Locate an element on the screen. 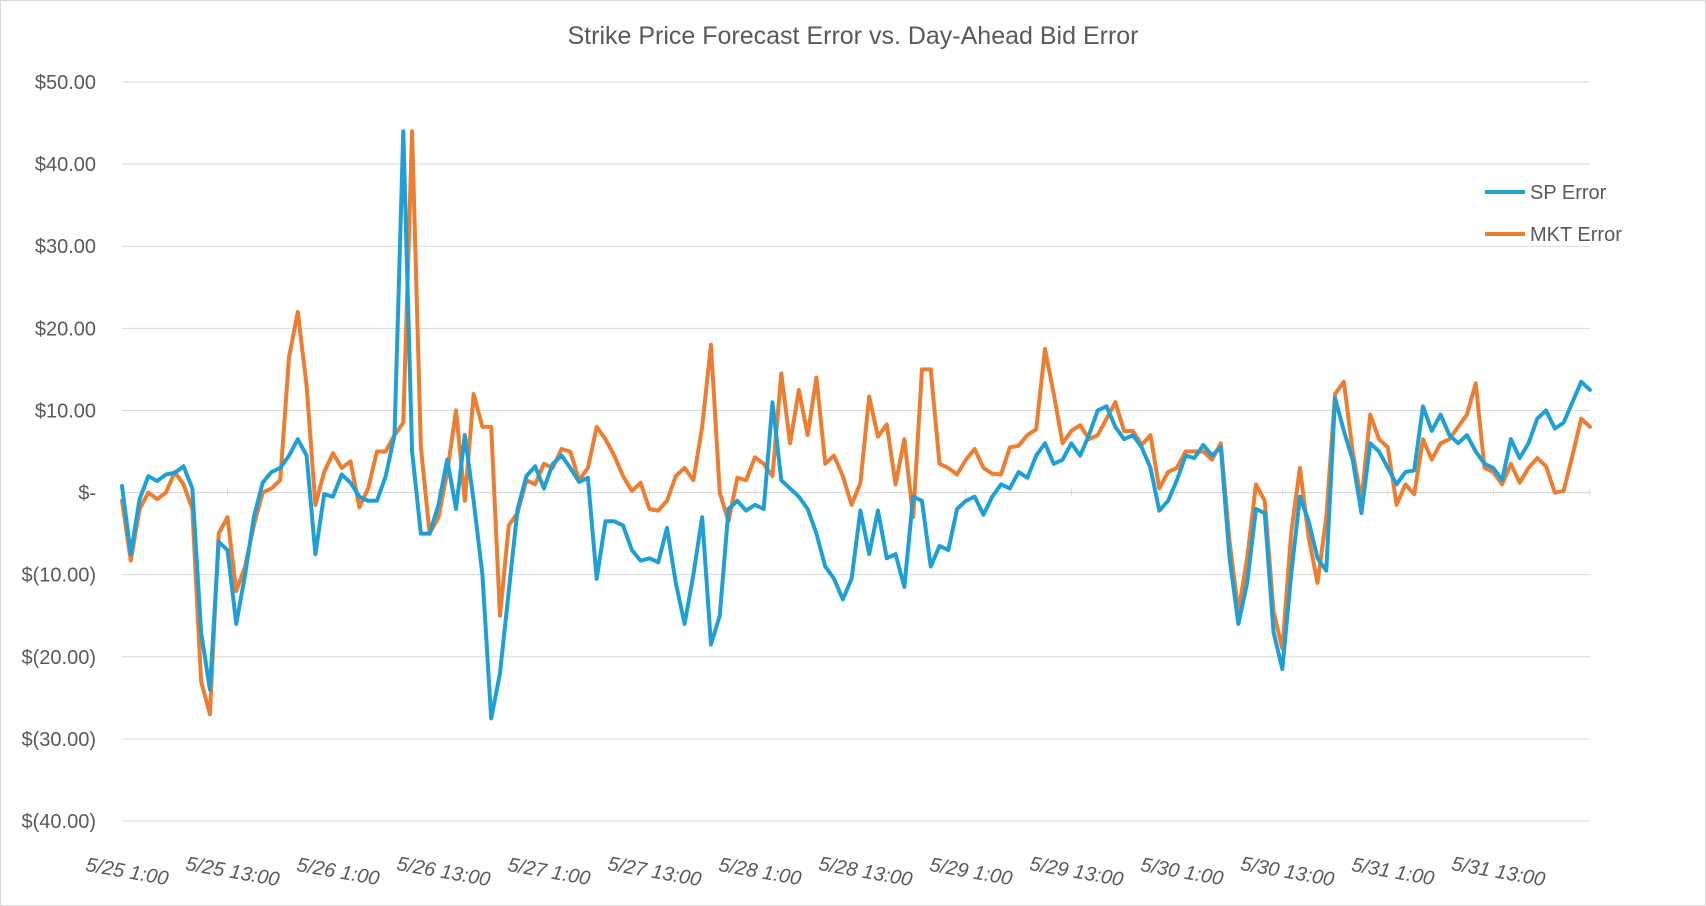  y-tick-label: $- is located at coordinates (87, 494).